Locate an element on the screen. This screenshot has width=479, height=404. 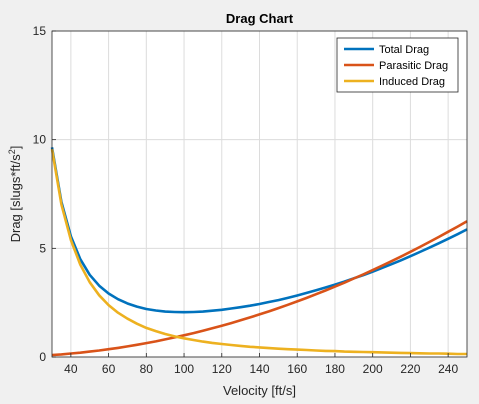
legend-label: Induced Drag is located at coordinates (412, 82).